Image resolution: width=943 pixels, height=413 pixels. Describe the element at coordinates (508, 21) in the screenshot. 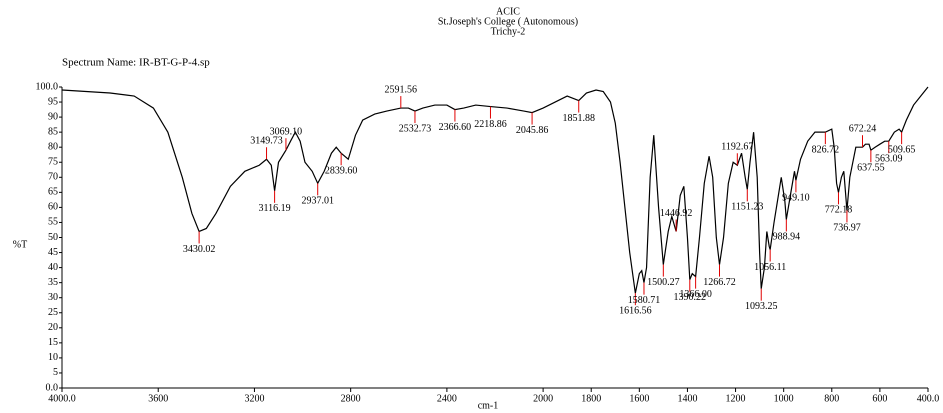

I see `header-line: St.Joseph's College ( Autonomous)` at that location.